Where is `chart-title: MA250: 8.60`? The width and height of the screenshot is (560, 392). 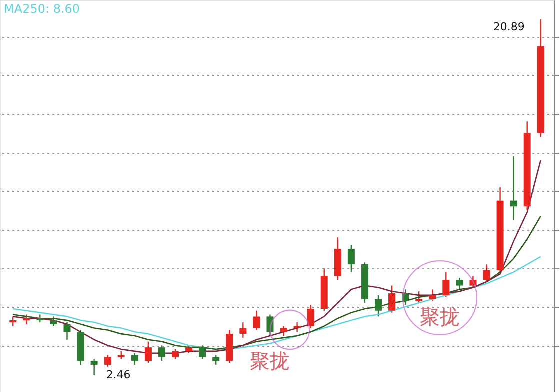 chart-title: MA250: 8.60 is located at coordinates (42, 9).